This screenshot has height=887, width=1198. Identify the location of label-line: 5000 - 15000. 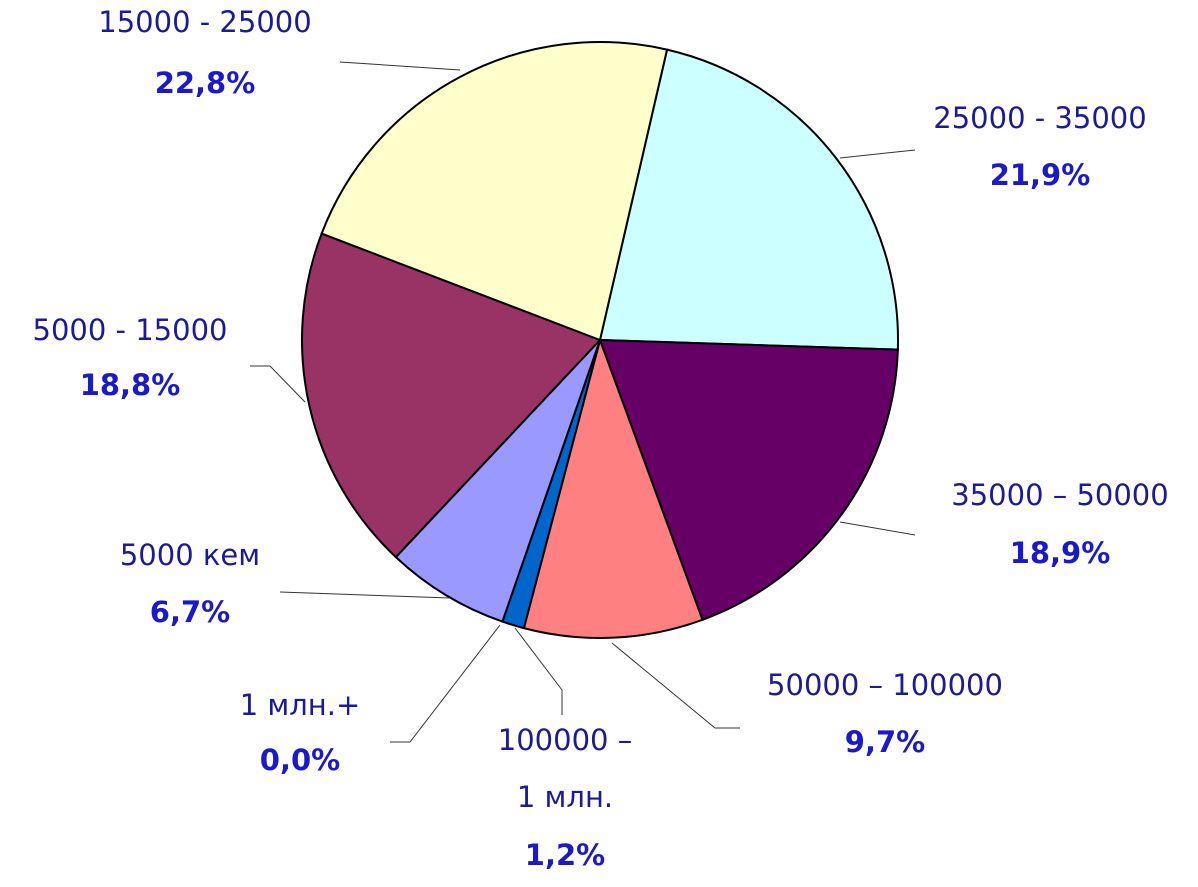
(130, 330).